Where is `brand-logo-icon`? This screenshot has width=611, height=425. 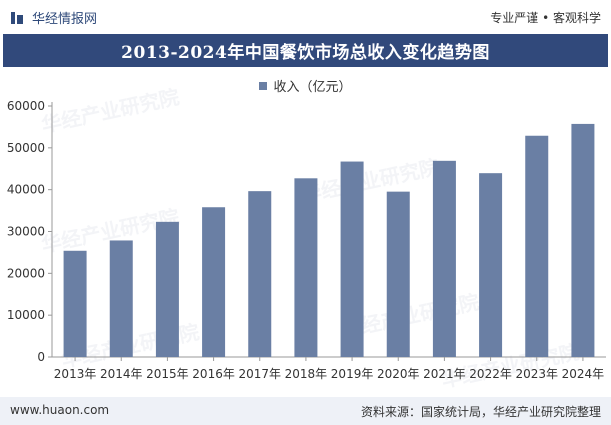 brand-logo-icon is located at coordinates (17, 17).